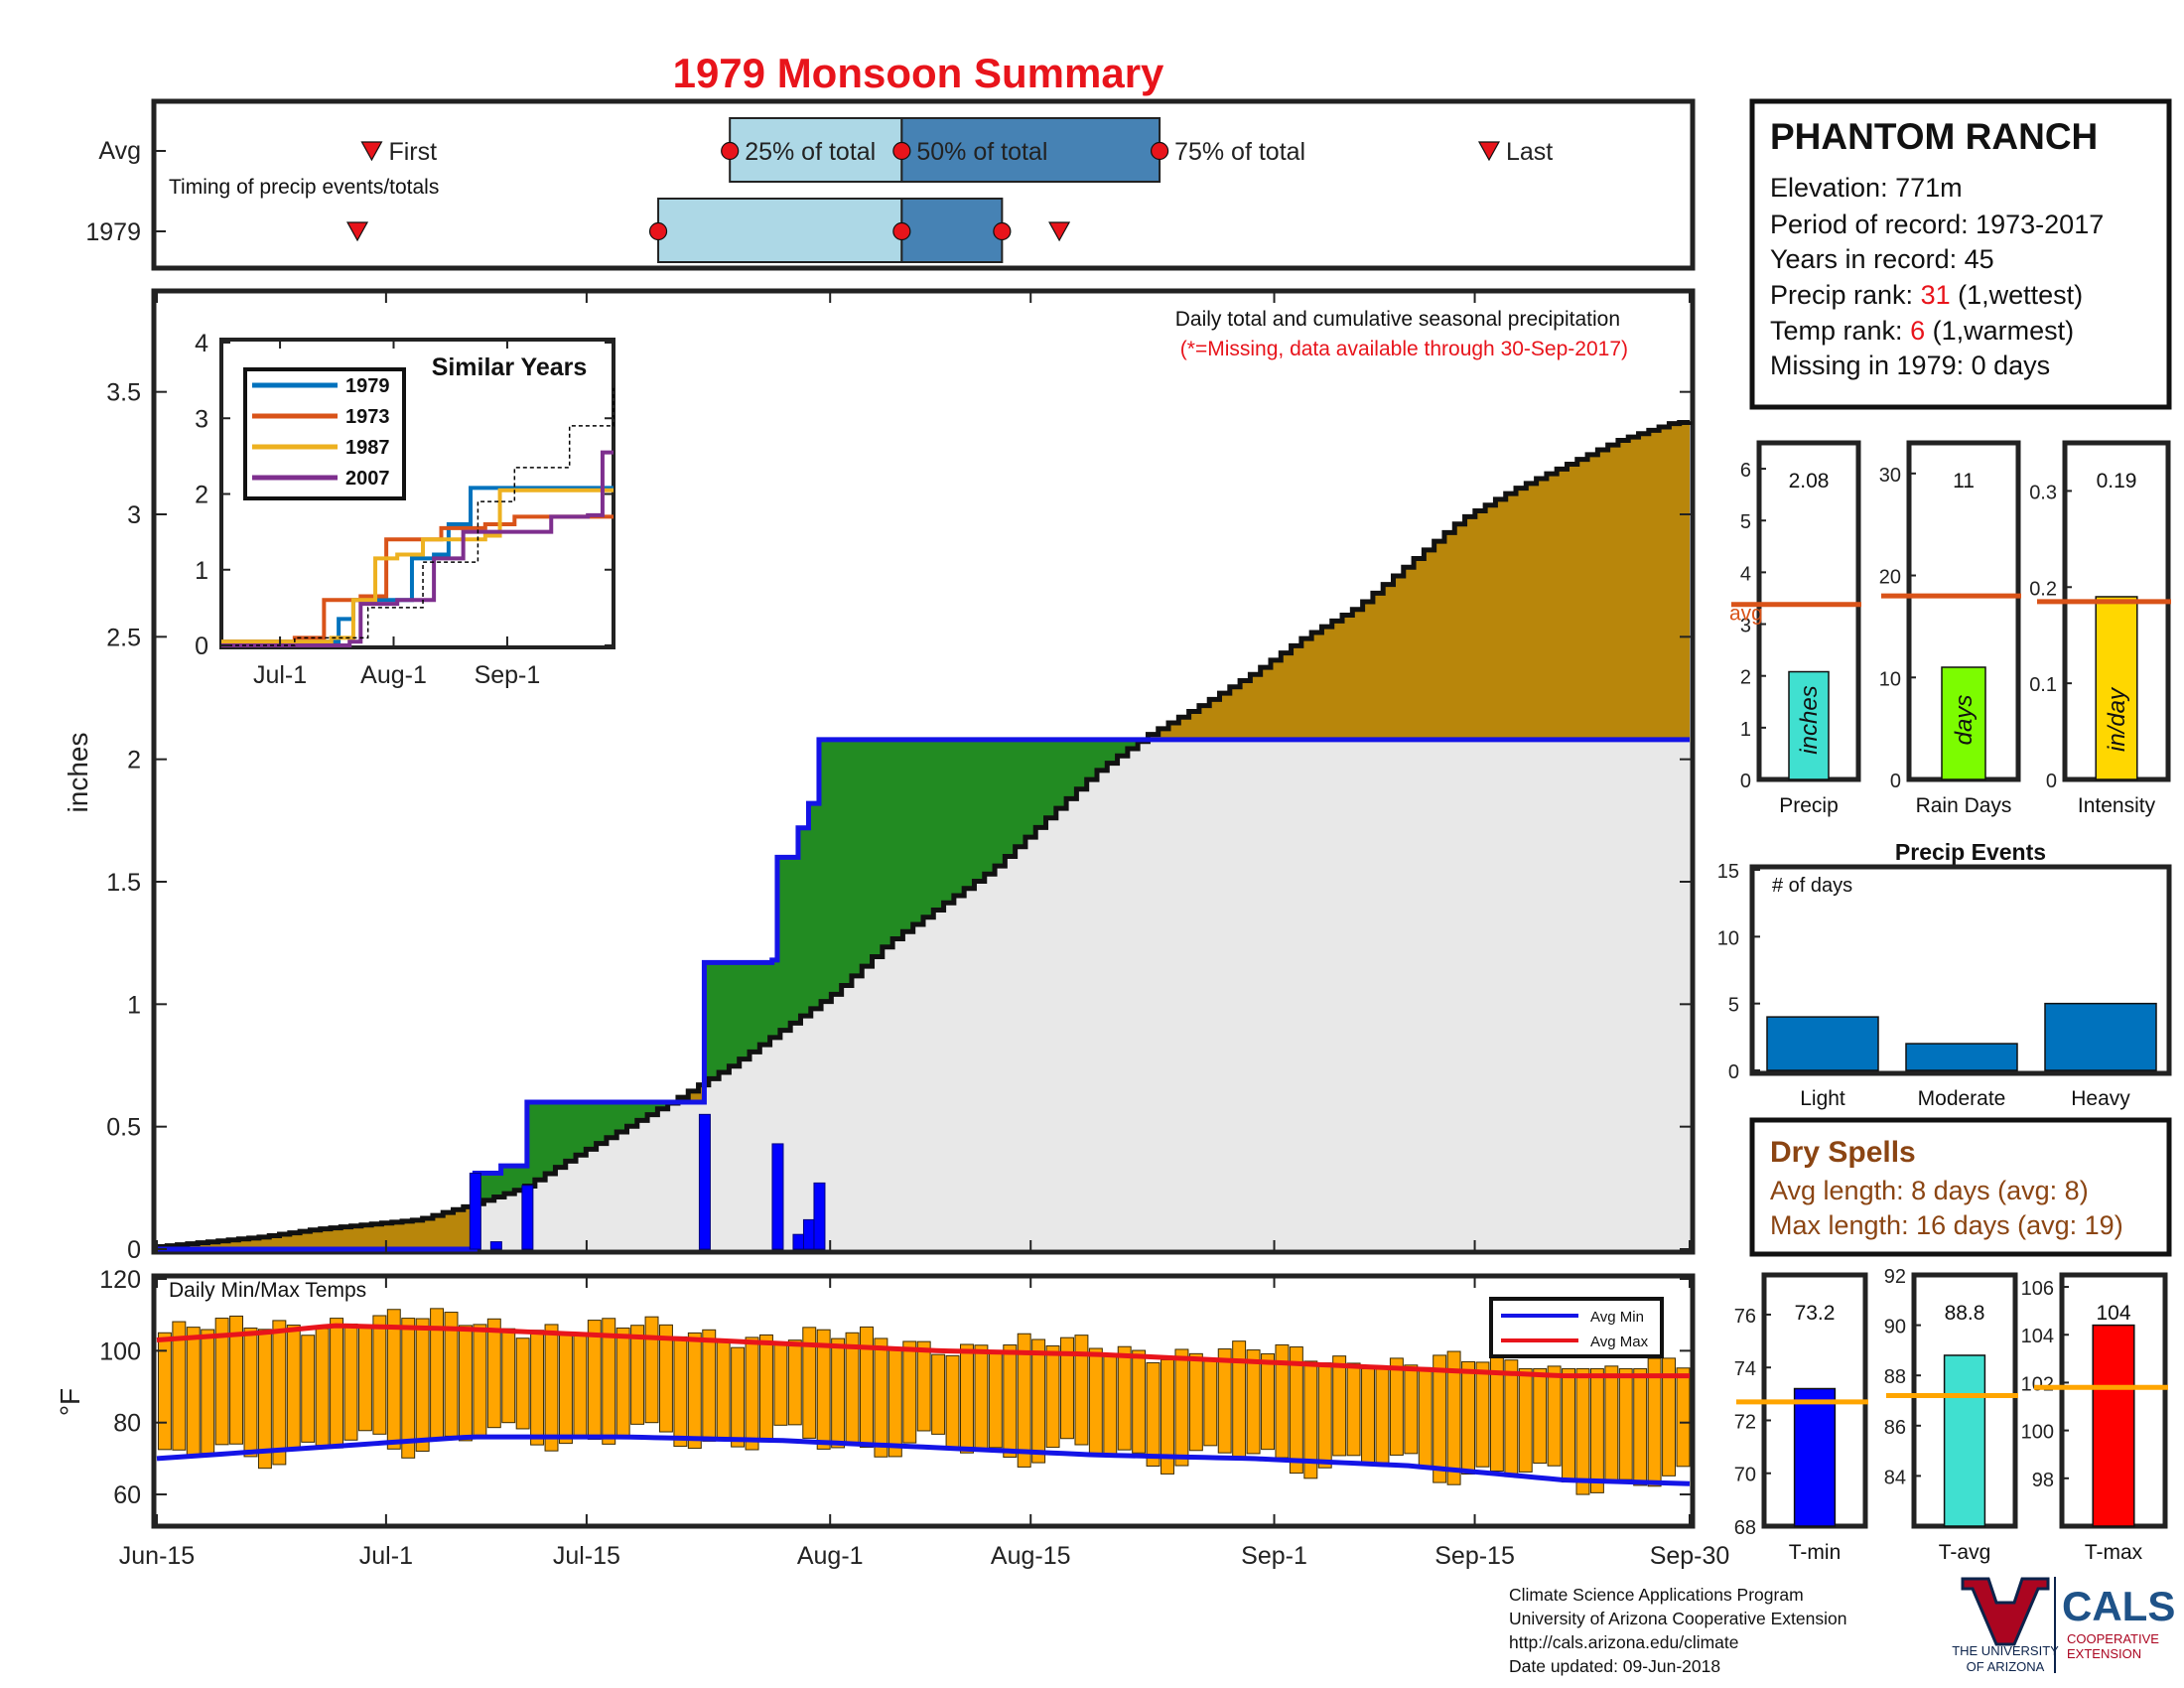 This screenshot has width=2184, height=1688. What do you see at coordinates (134, 1005) in the screenshot?
I see `cumulative-ytick-label: 1` at bounding box center [134, 1005].